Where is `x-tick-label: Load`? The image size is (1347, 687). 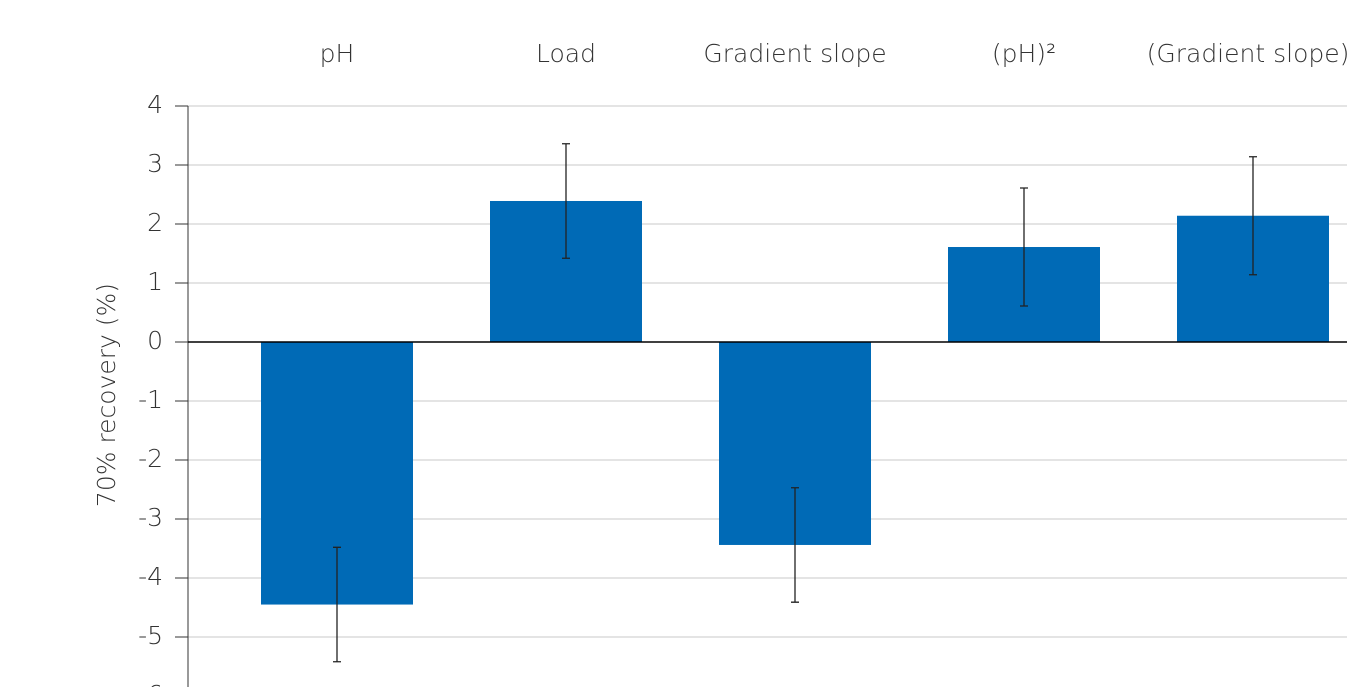 x-tick-label: Load is located at coordinates (566, 53).